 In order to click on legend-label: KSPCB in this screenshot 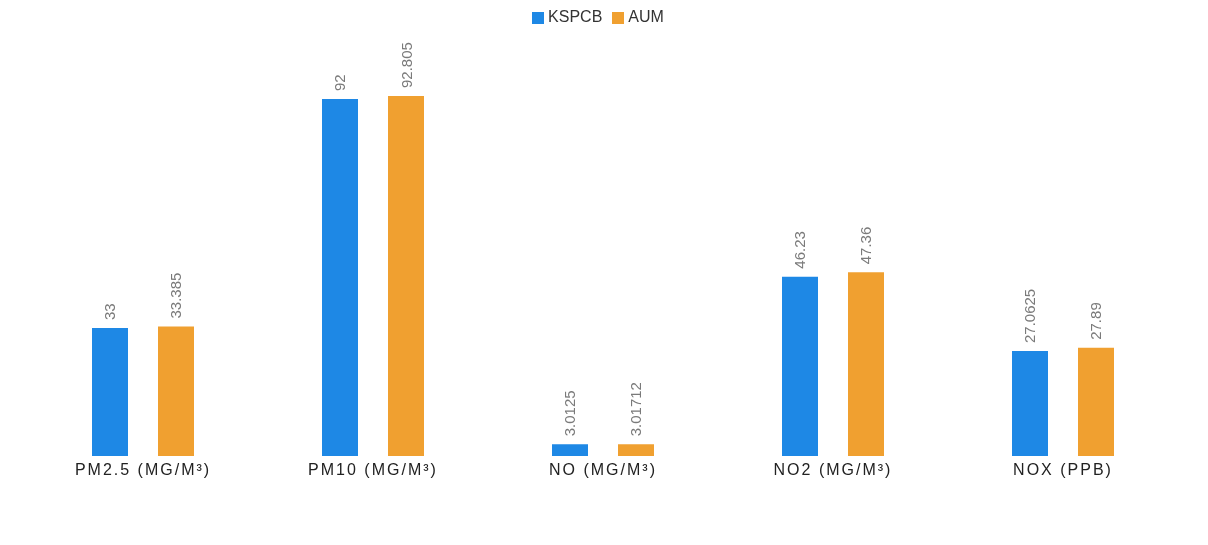, I will do `click(575, 16)`.